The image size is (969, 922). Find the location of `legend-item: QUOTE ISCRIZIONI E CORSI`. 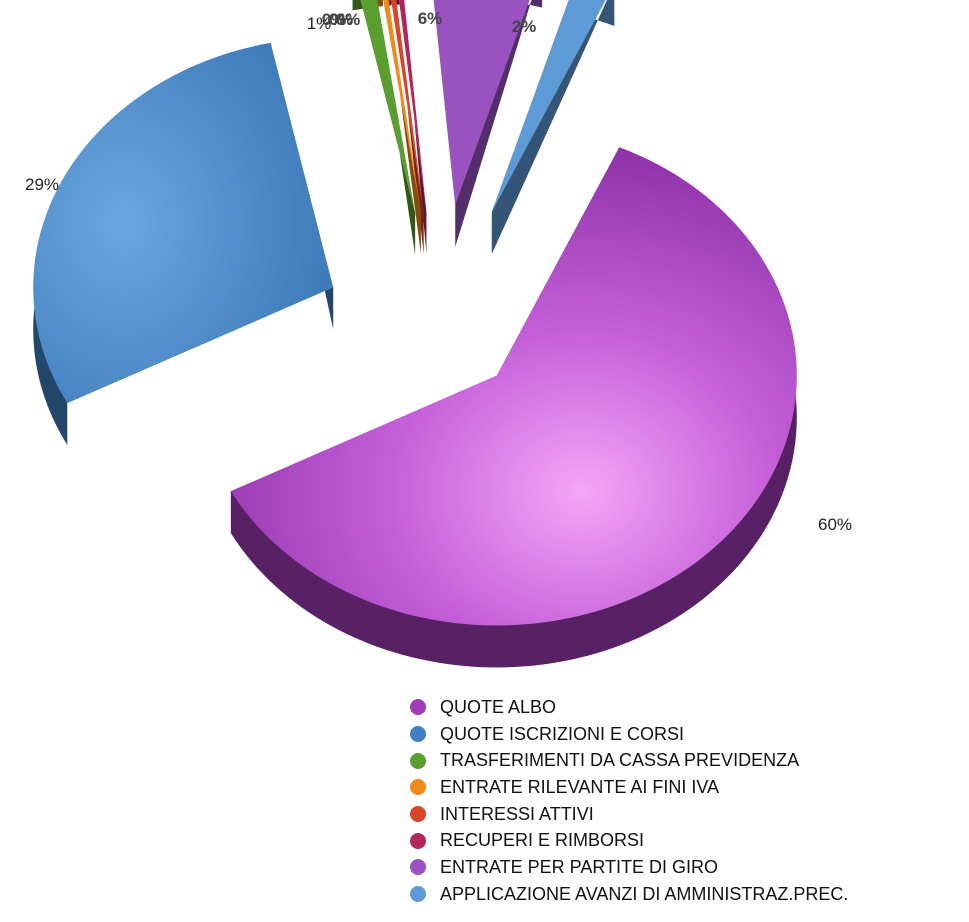

legend-item: QUOTE ISCRIZIONI E CORSI is located at coordinates (689, 734).